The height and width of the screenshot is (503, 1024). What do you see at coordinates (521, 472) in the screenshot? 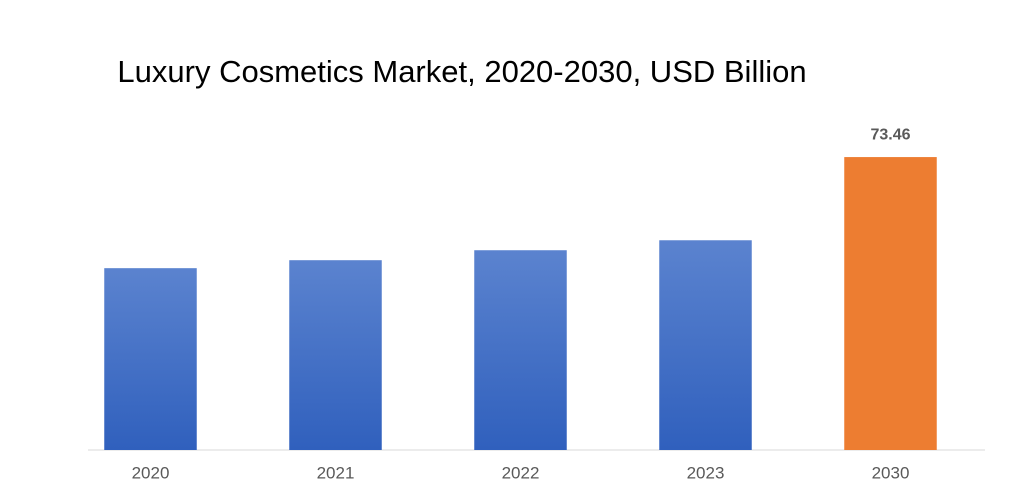
I see `x-tick-label: 2022` at bounding box center [521, 472].